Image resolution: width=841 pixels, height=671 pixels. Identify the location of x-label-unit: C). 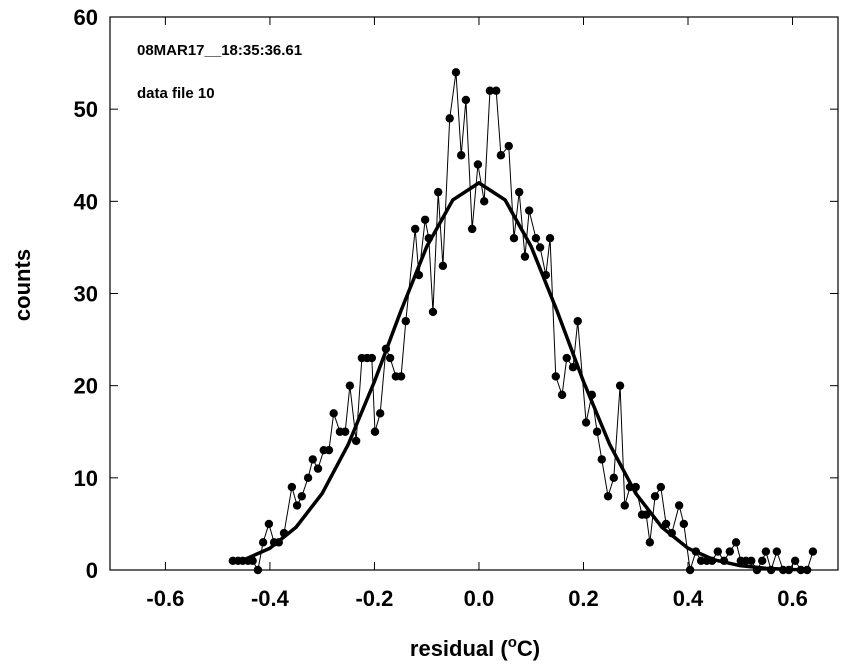
(528, 648).